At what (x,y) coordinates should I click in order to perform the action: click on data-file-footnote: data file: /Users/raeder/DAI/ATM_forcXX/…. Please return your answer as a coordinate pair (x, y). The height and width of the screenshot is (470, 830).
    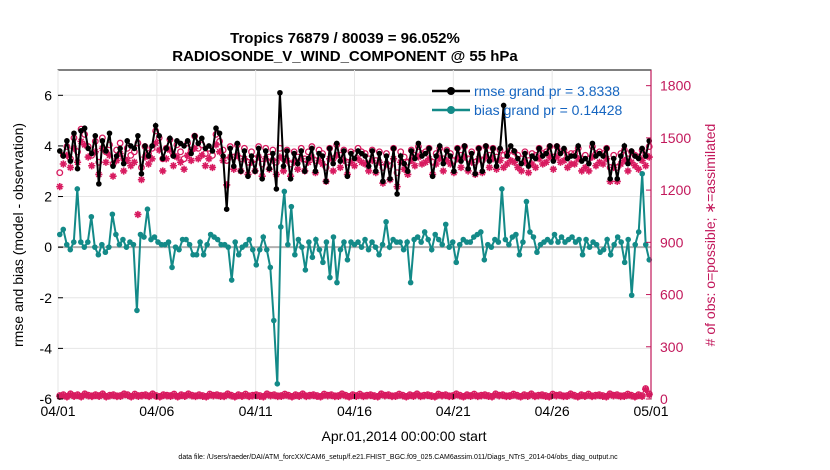
    Looking at the image, I should click on (398, 457).